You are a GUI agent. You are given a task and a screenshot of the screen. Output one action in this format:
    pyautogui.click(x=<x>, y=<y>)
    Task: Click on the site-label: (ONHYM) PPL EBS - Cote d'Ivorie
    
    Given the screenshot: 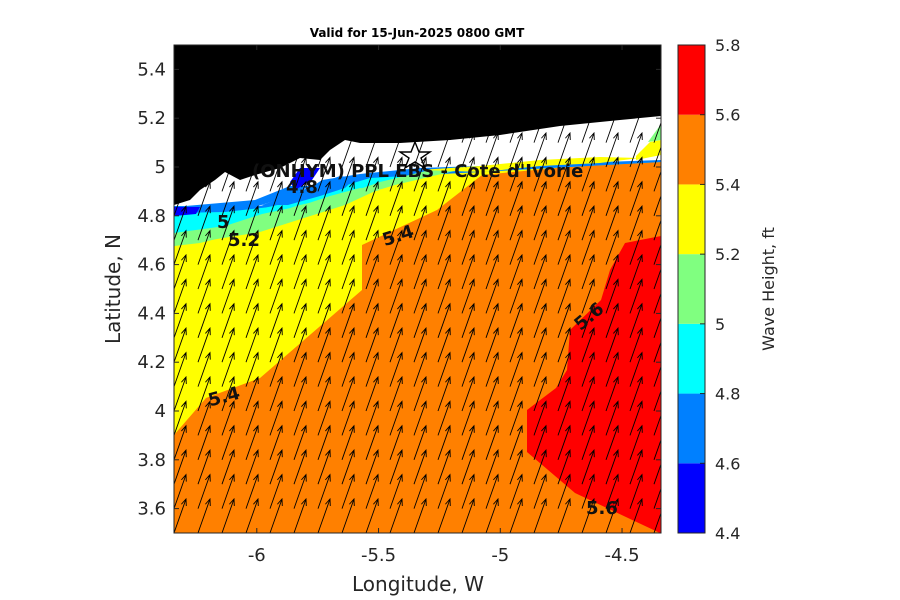 What is the action you would take?
    pyautogui.click(x=417, y=171)
    